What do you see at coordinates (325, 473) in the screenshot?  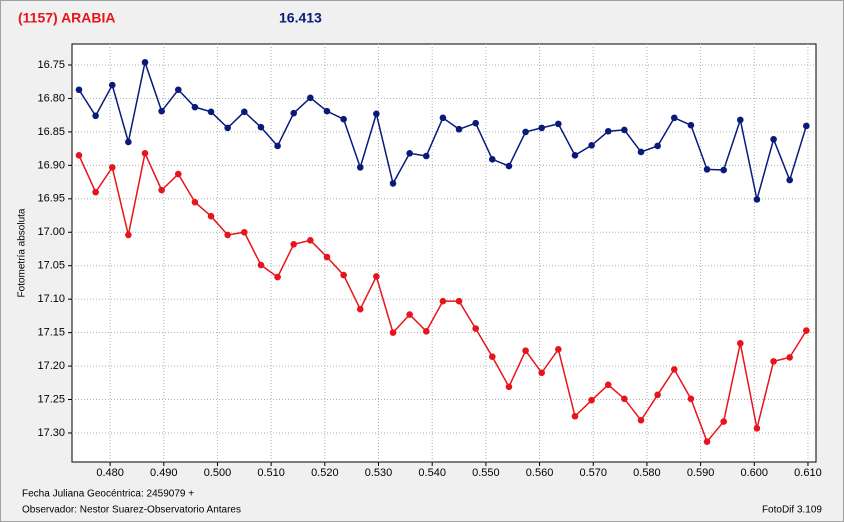 I see `x-tick-label: 0.520` at bounding box center [325, 473].